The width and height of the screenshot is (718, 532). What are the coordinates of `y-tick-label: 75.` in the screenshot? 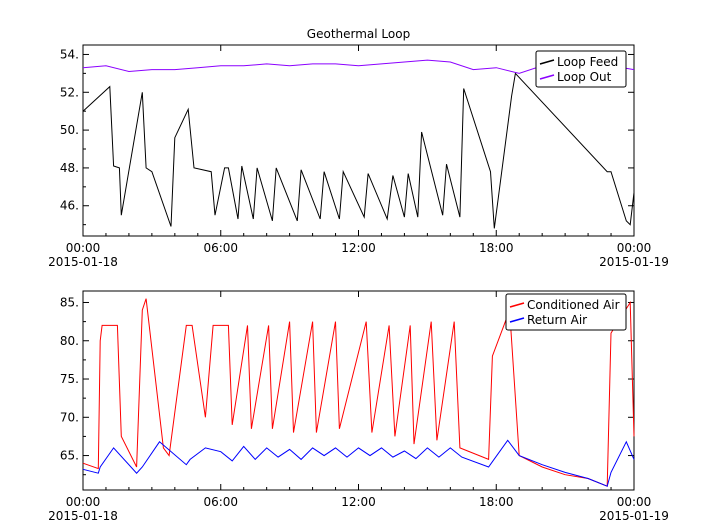 It's located at (69, 379).